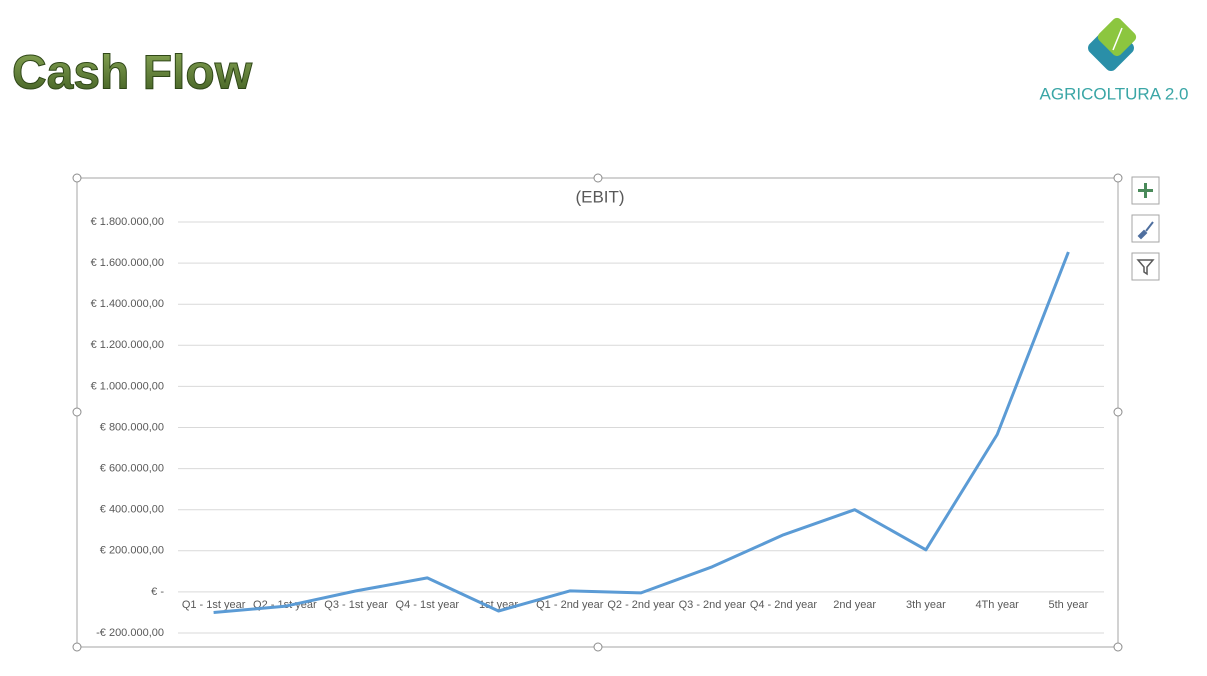  Describe the element at coordinates (1069, 605) in the screenshot. I see `x-tick-label: 5th year` at that location.